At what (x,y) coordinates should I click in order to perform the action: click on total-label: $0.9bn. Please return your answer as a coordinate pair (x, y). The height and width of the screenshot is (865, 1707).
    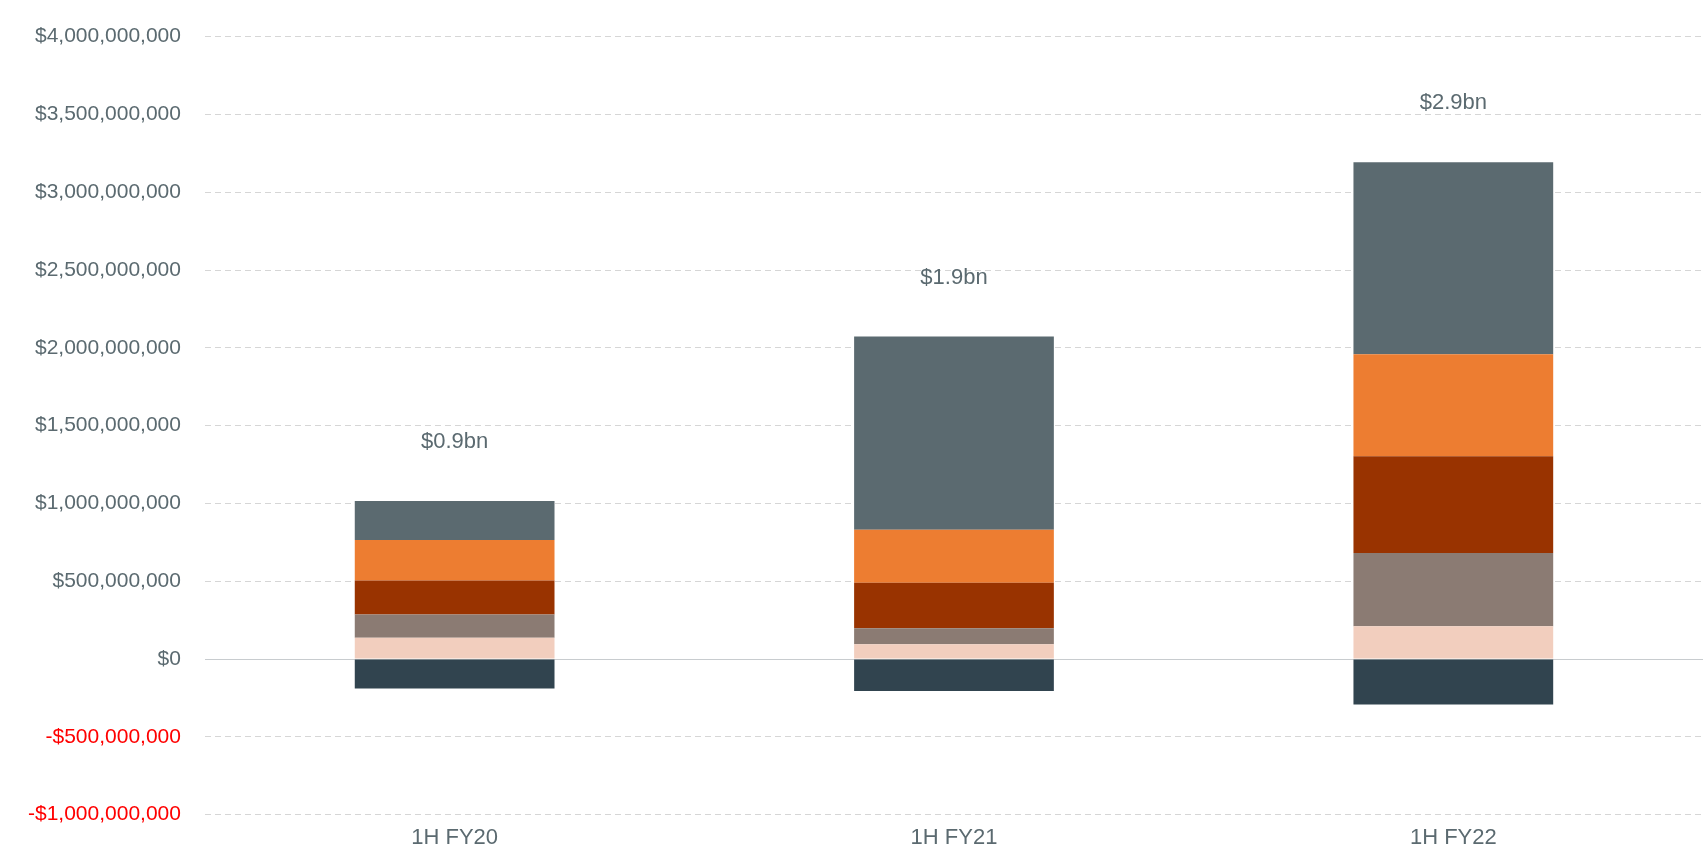
    Looking at the image, I should click on (454, 440).